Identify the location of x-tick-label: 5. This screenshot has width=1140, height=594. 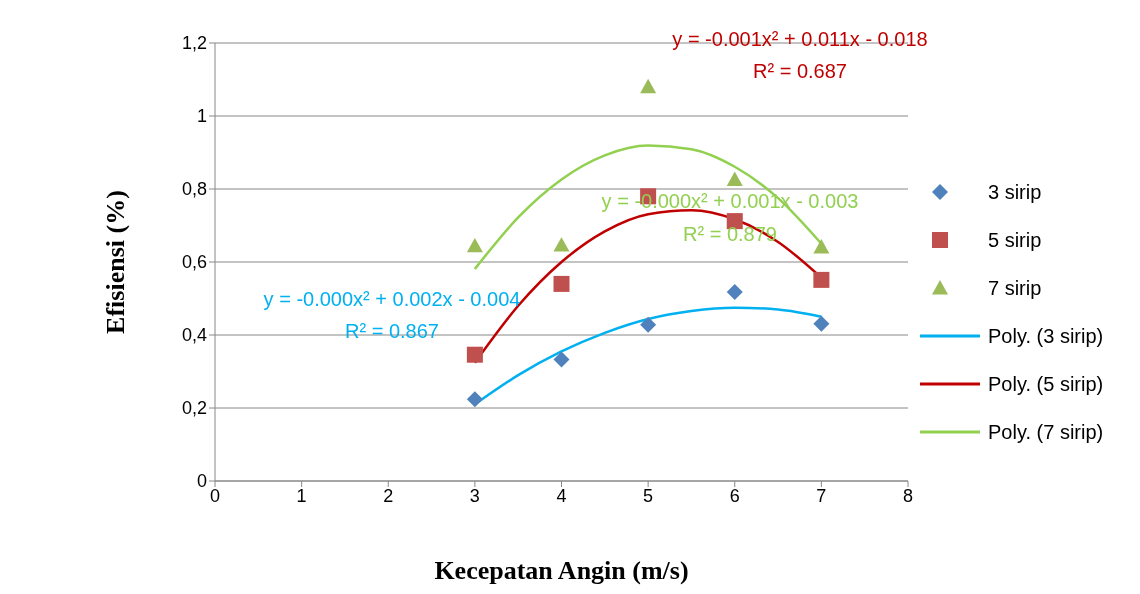
(648, 495).